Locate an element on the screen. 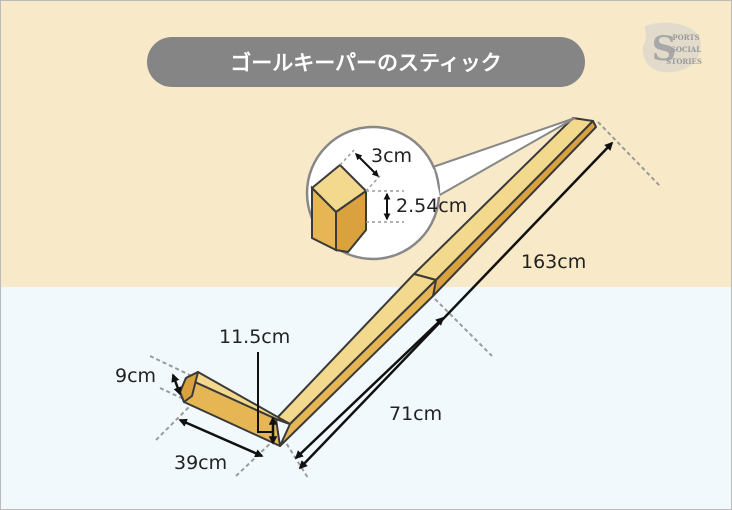  blade-length-label: 39cm is located at coordinates (200, 463).